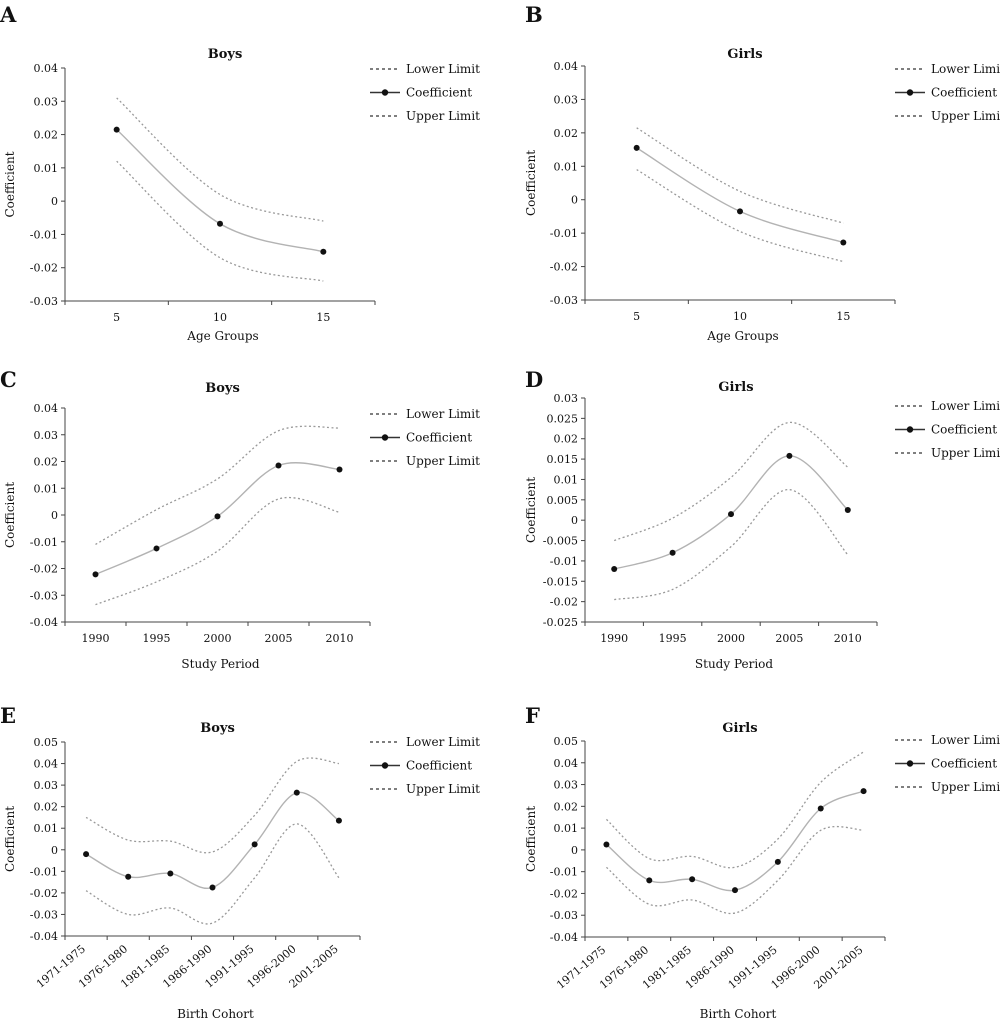  What do you see at coordinates (340, 638) in the screenshot?
I see `x-tick-label: 2010` at bounding box center [340, 638].